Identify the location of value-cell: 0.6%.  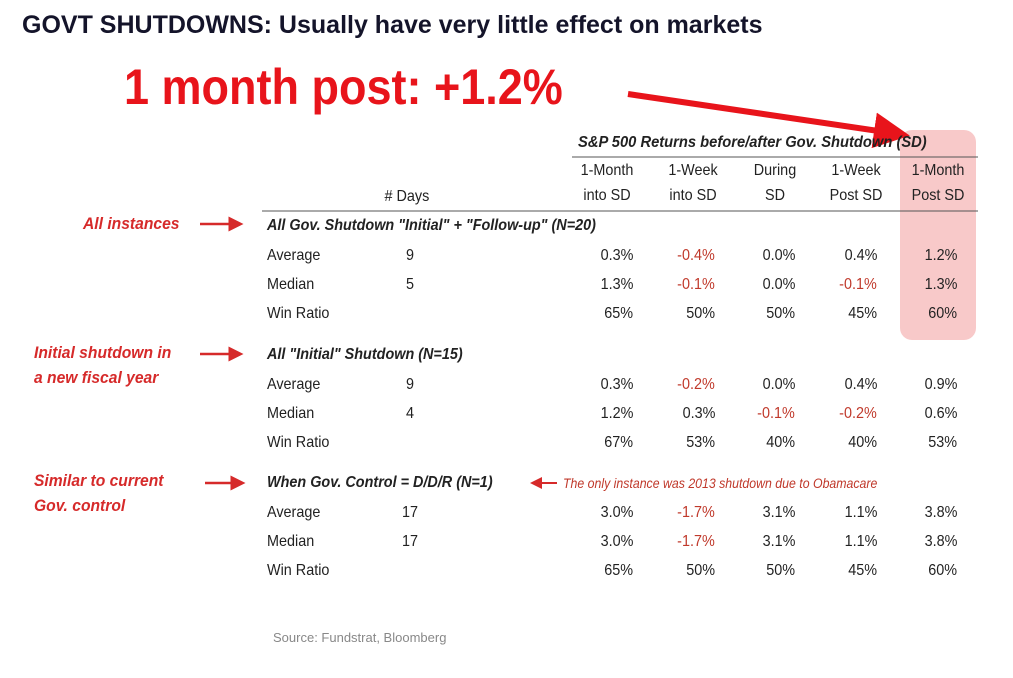
(940, 413).